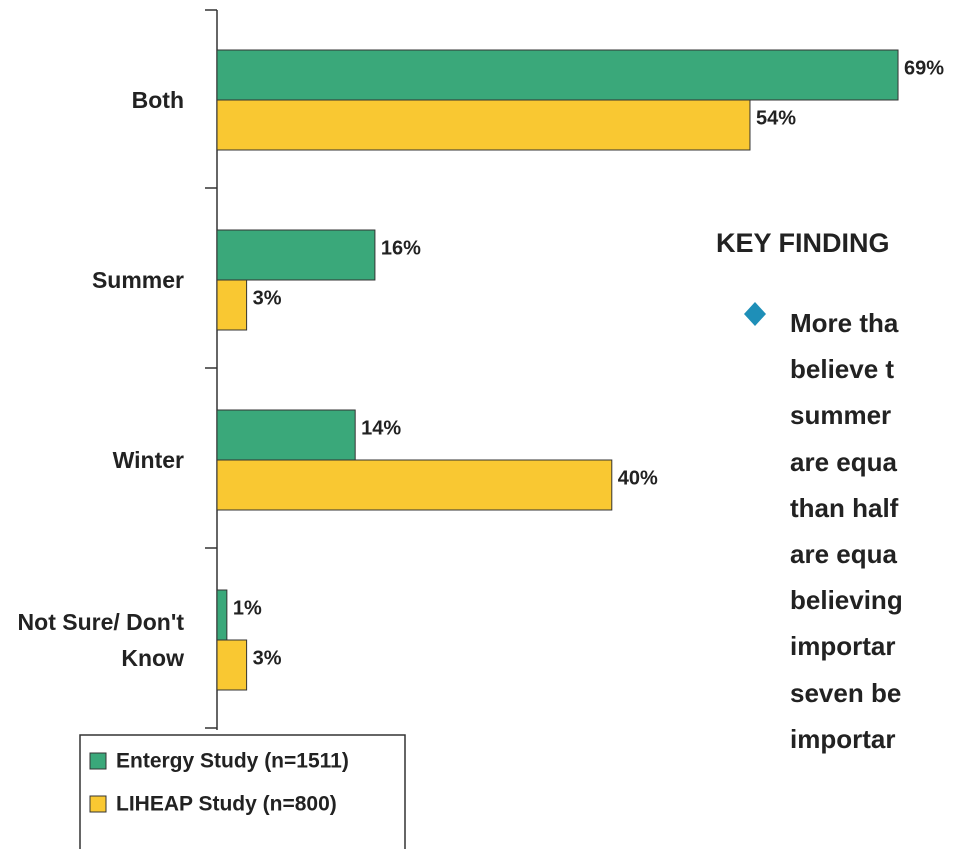 The image size is (954, 849). Describe the element at coordinates (846, 692) in the screenshot. I see `key-finding-line: seven be` at that location.